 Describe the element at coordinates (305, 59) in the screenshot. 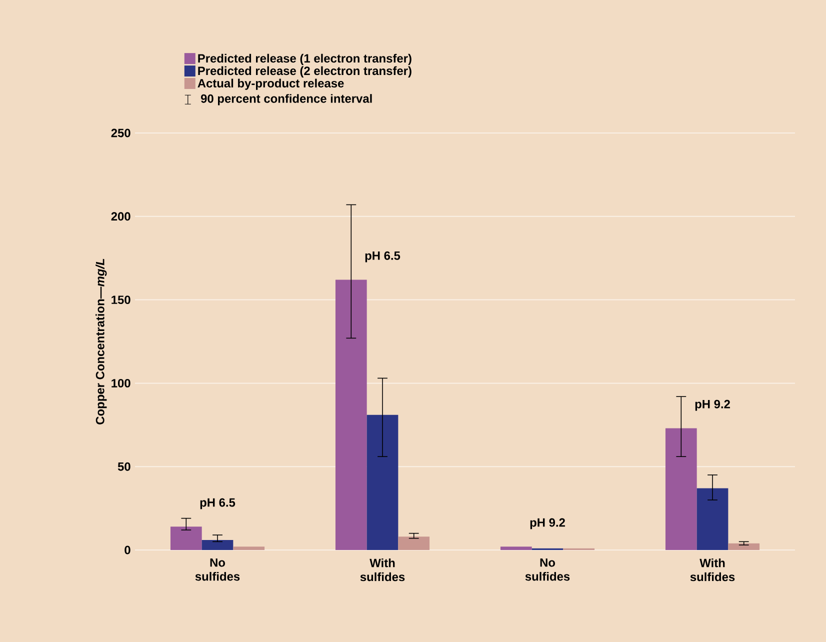

I see `legend-label: Predicted release (1 electron transfer)` at that location.